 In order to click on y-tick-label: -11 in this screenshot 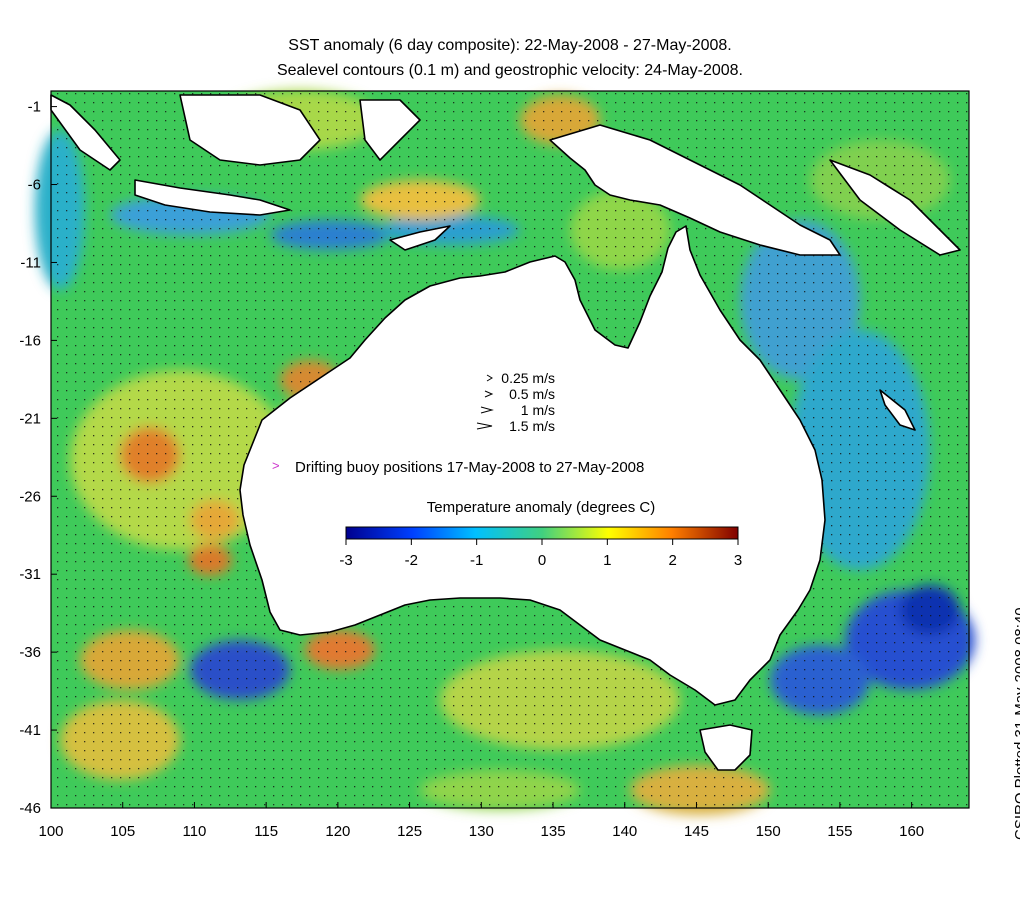, I will do `click(30, 262)`.